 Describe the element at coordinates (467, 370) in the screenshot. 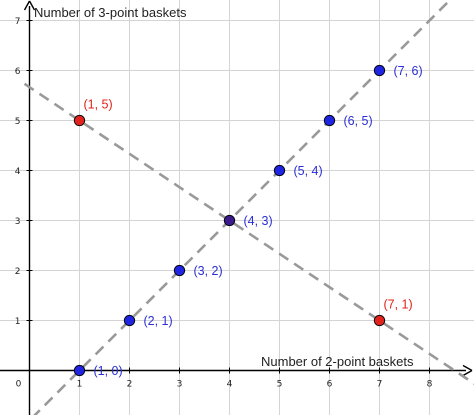

I see `x-axis-arrow-icon` at that location.